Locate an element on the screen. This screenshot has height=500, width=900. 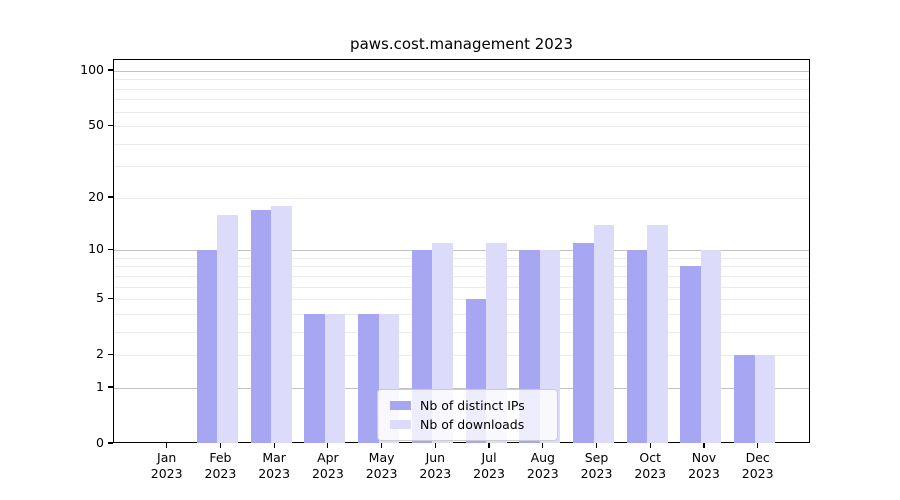
chart-title: paws.cost.management 2023 is located at coordinates (461, 44).